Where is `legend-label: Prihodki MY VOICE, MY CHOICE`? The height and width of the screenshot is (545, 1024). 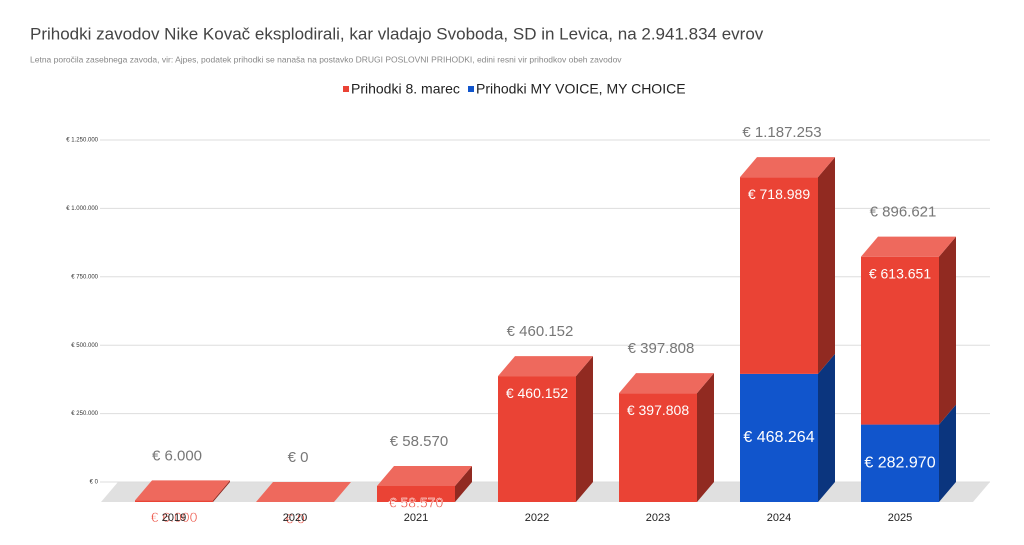 legend-label: Prihodki MY VOICE, MY CHOICE is located at coordinates (581, 89).